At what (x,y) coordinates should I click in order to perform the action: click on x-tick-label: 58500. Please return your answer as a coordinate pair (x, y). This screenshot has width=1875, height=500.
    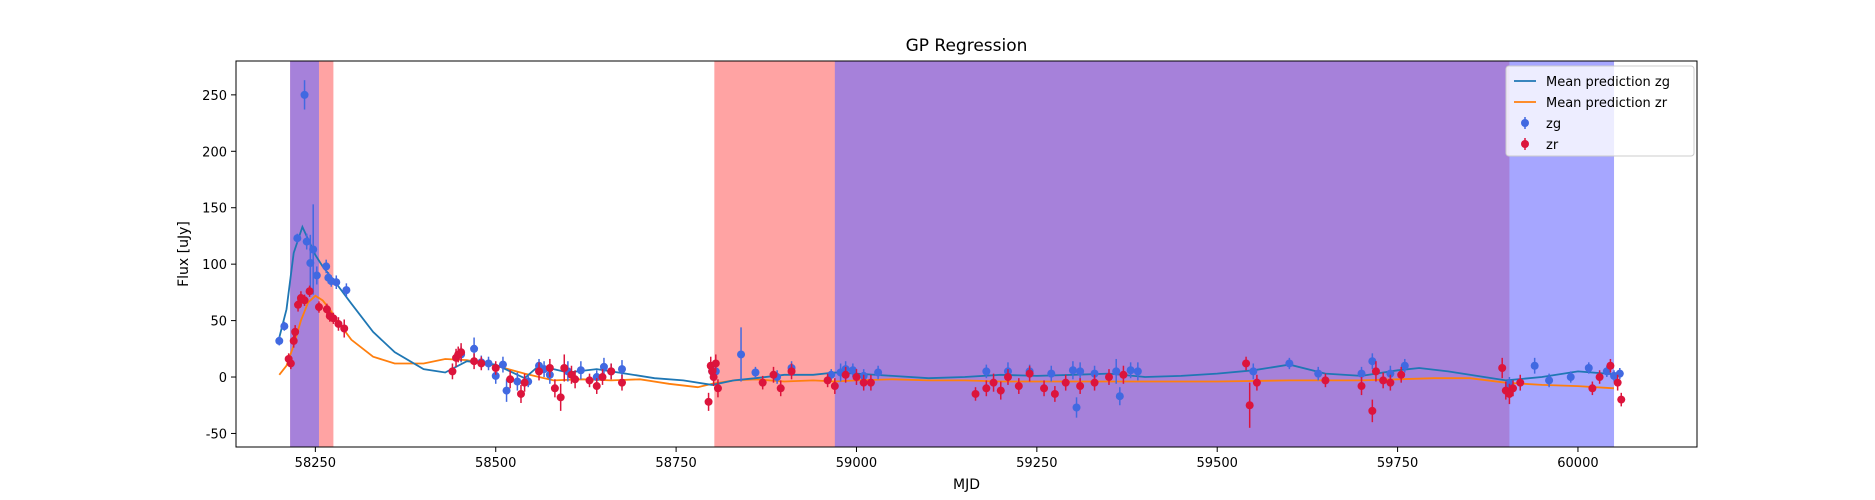
    Looking at the image, I should click on (495, 463).